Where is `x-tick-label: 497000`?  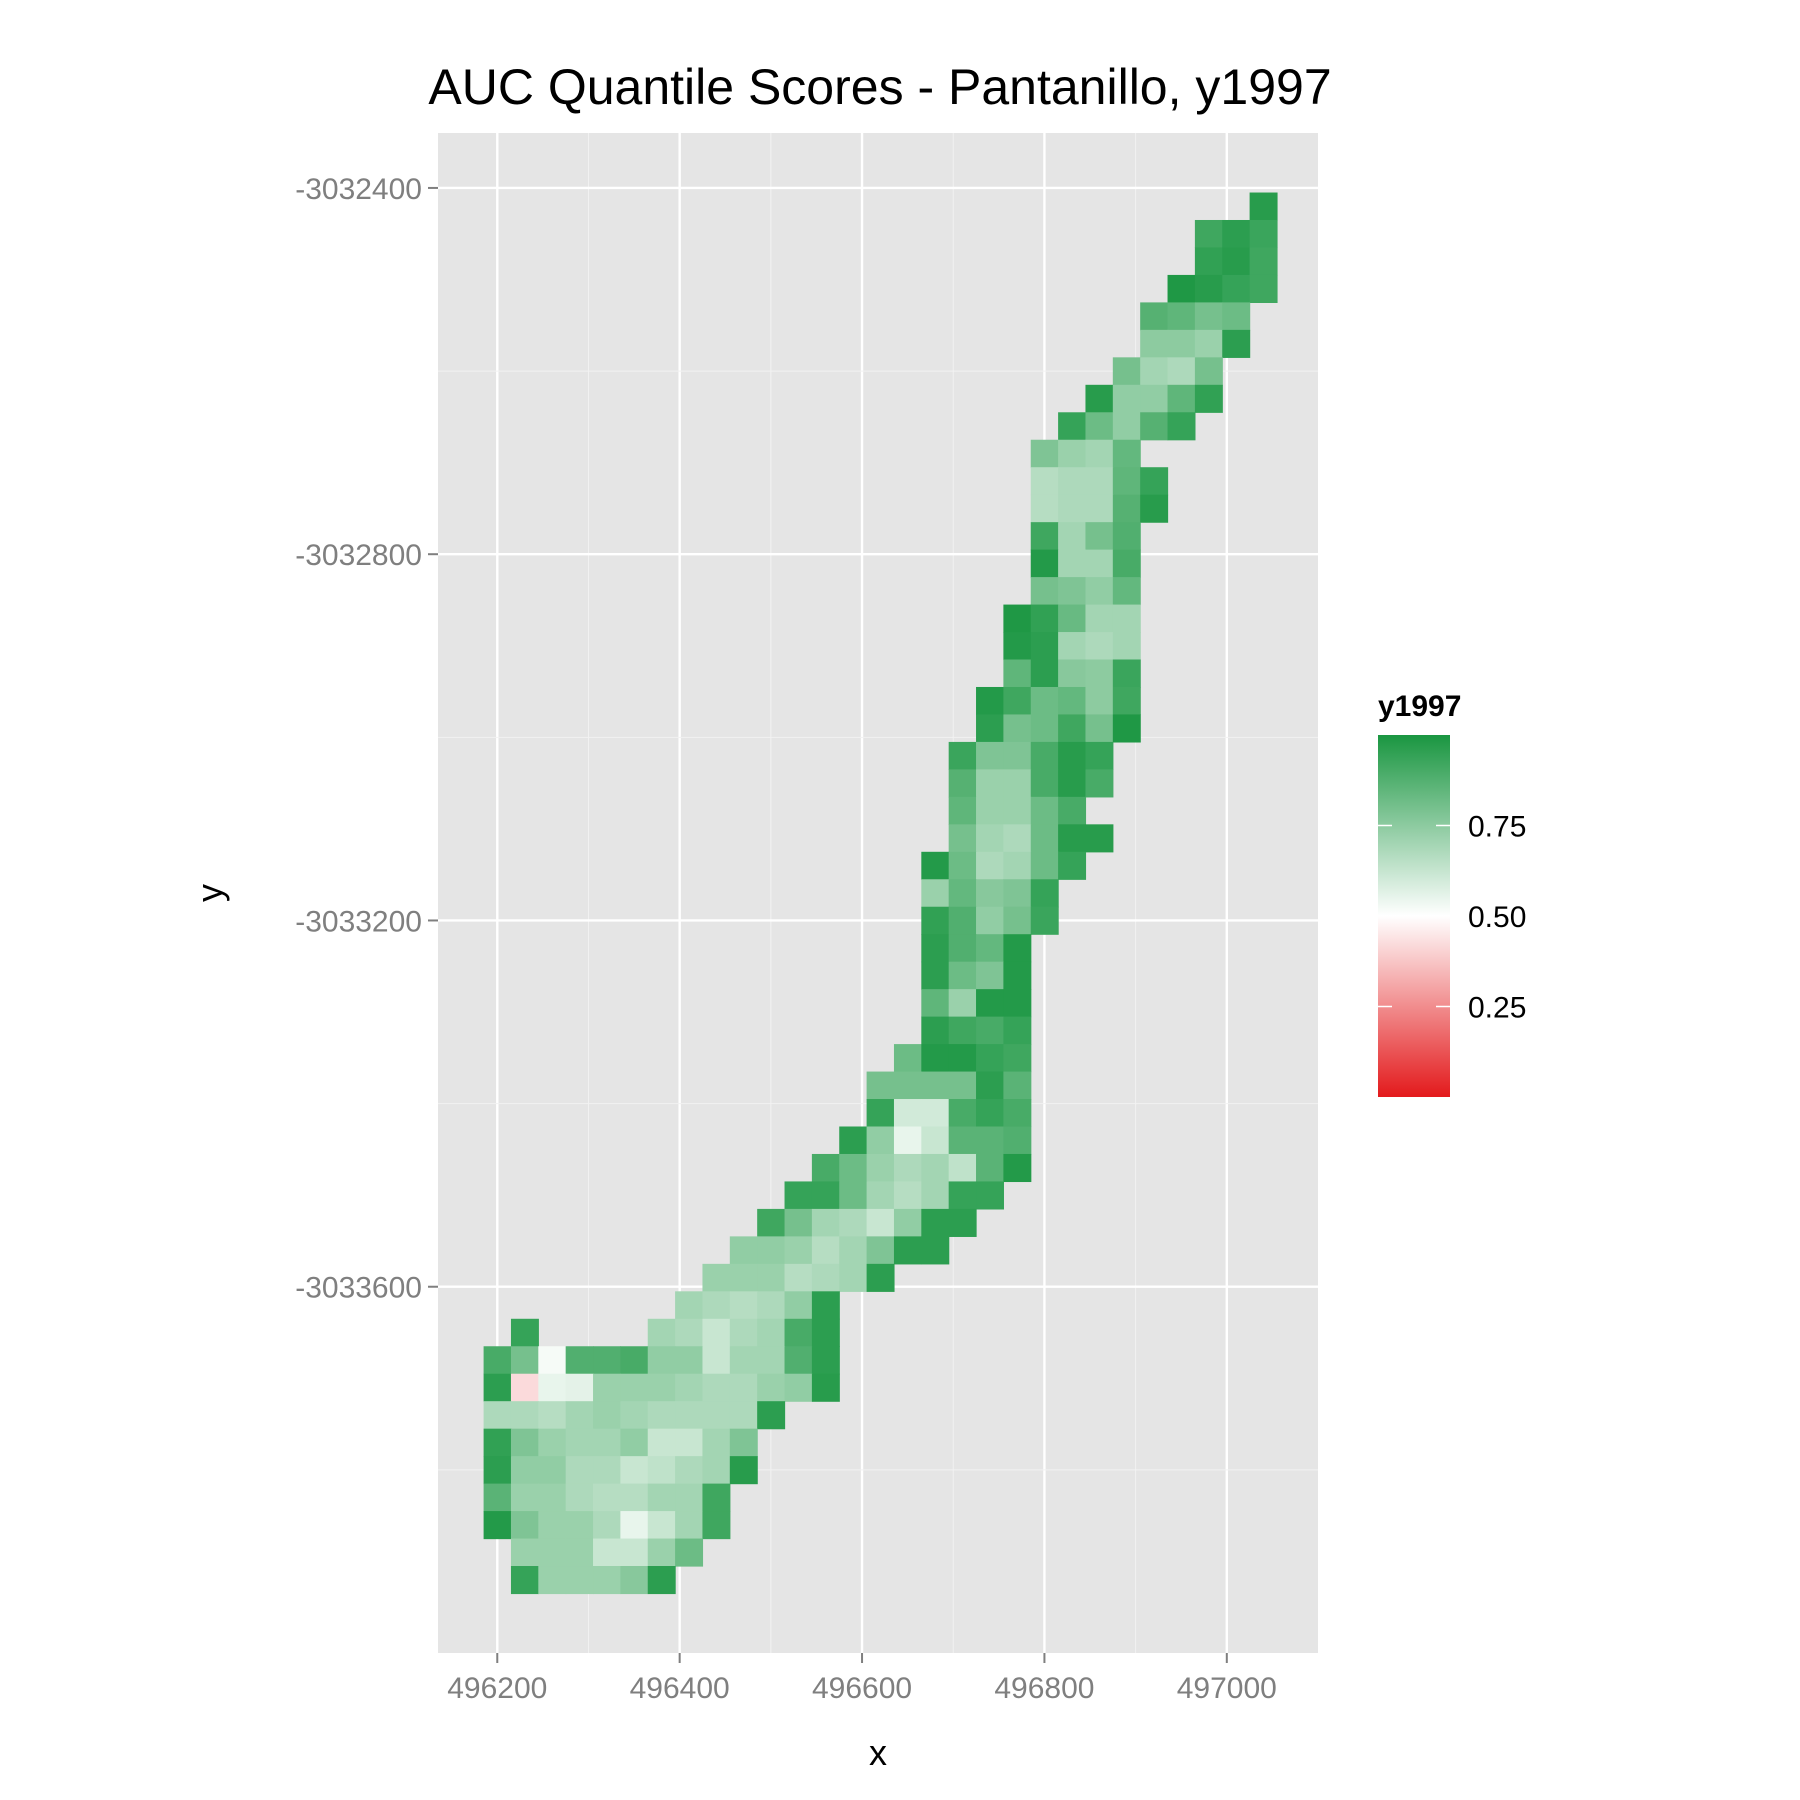 x-tick-label: 497000 is located at coordinates (1227, 1688).